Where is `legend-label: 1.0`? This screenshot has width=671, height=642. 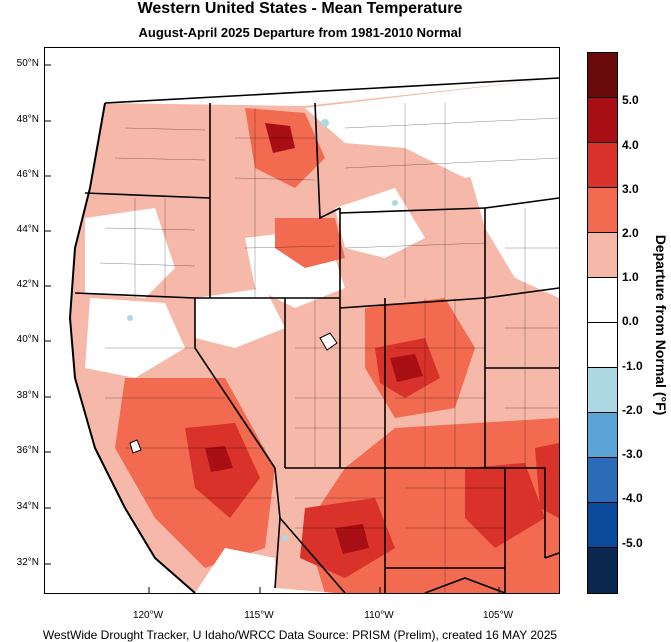
legend-label: 1.0 is located at coordinates (630, 277).